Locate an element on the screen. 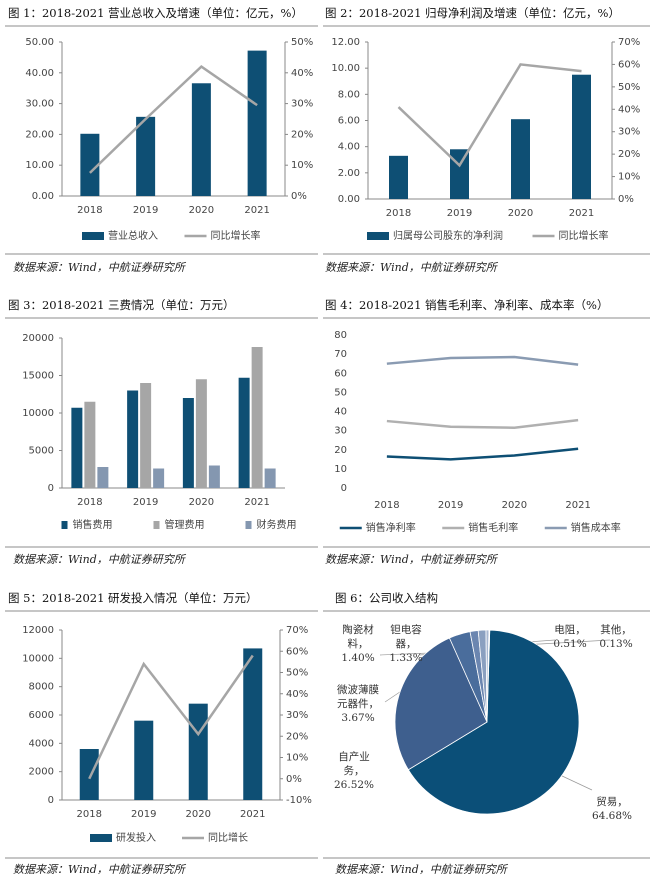  legend-label: 销售成本率 is located at coordinates (596, 527).